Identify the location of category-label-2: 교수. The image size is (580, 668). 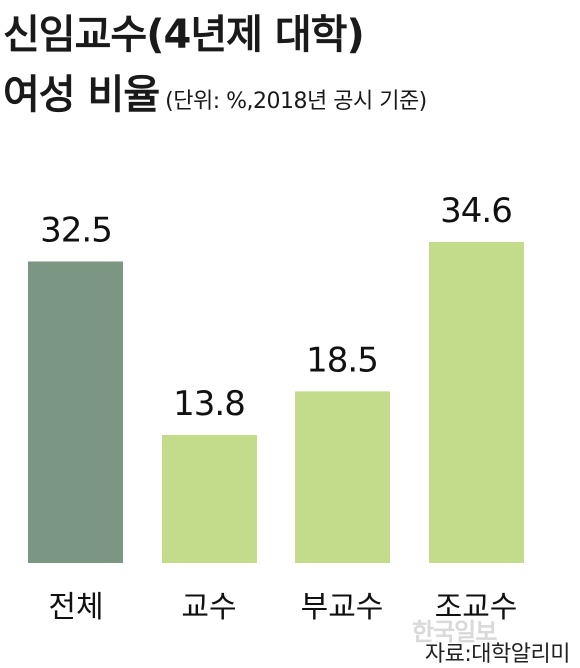
(208, 607).